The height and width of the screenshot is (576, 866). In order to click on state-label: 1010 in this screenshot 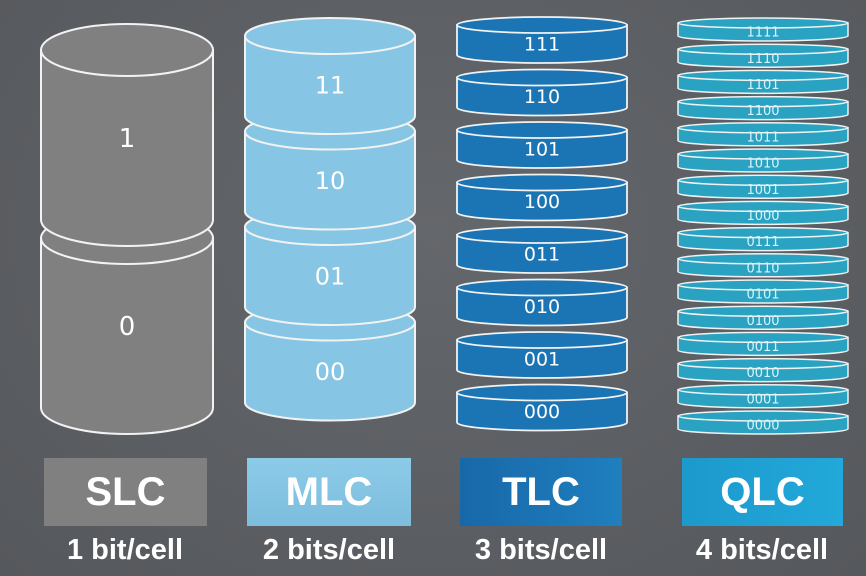, I will do `click(762, 164)`.